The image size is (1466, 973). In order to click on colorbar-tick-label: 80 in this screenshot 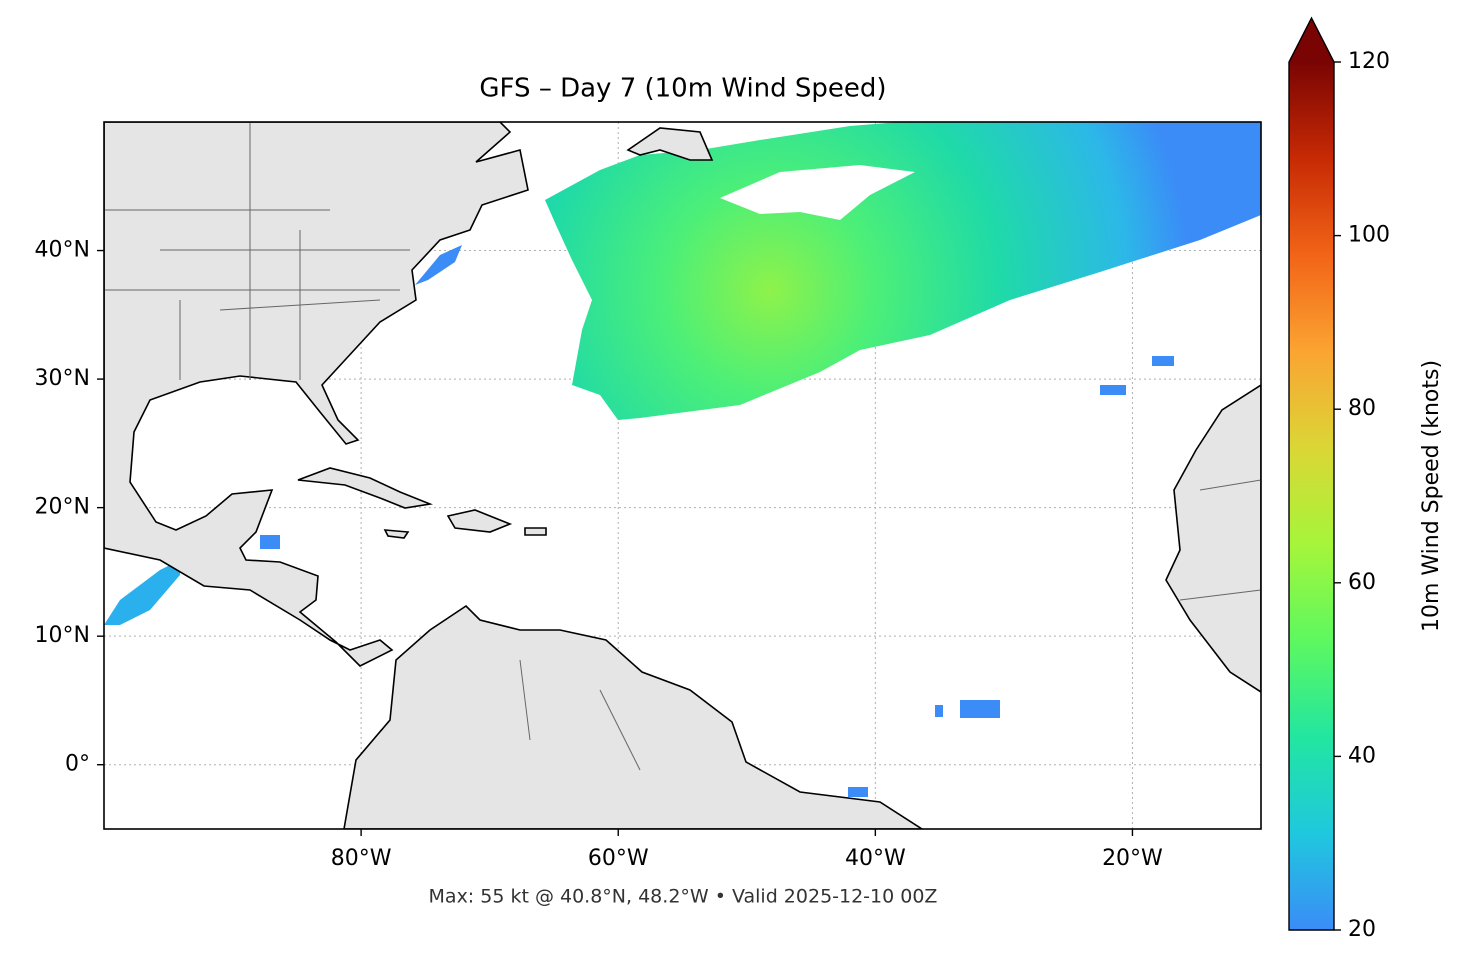, I will do `click(1362, 408)`.